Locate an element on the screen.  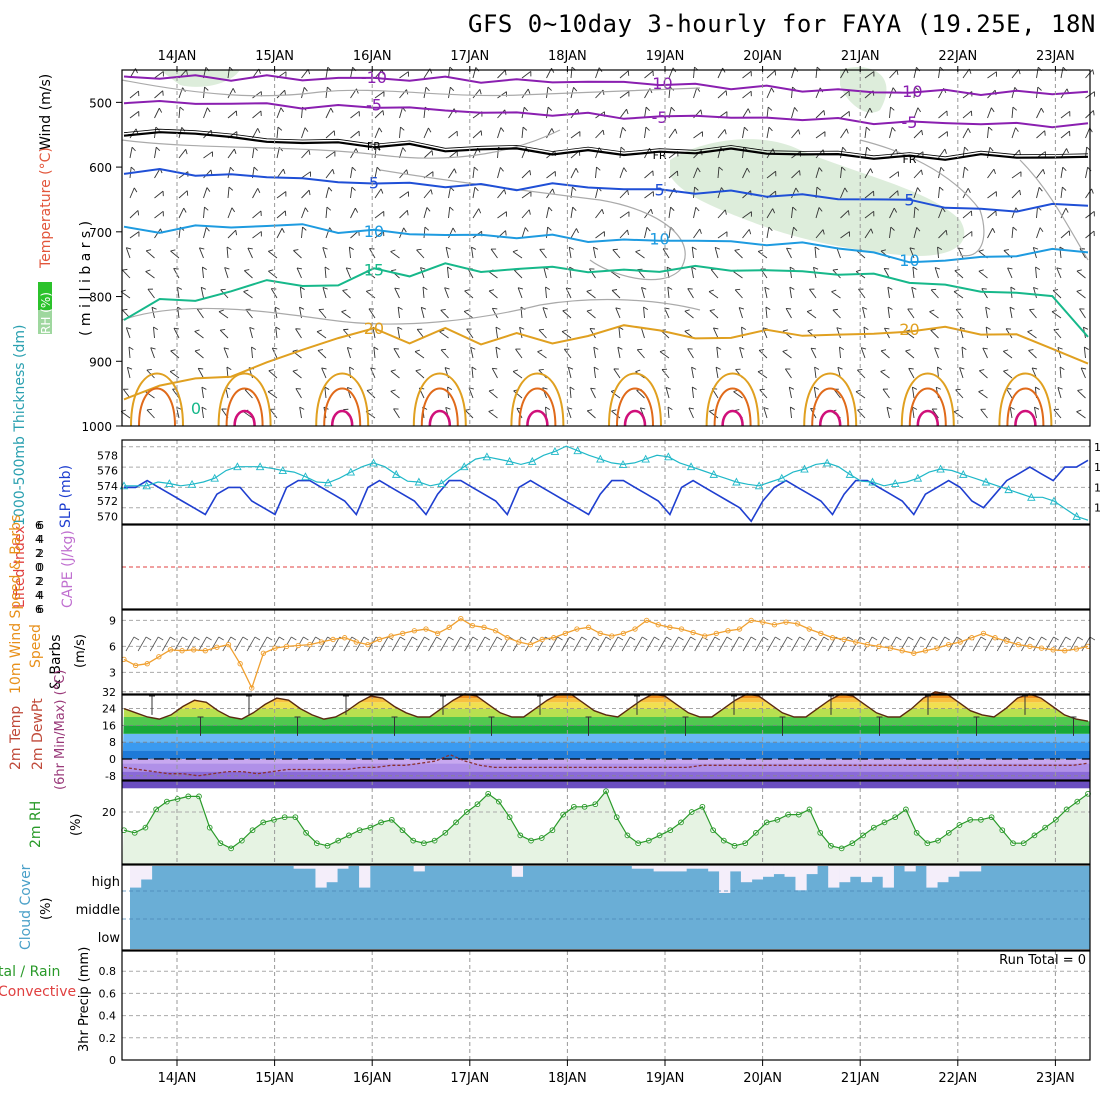
wind10-label: 10m Wind Speed & Barbs is located at coordinates (16, 604).